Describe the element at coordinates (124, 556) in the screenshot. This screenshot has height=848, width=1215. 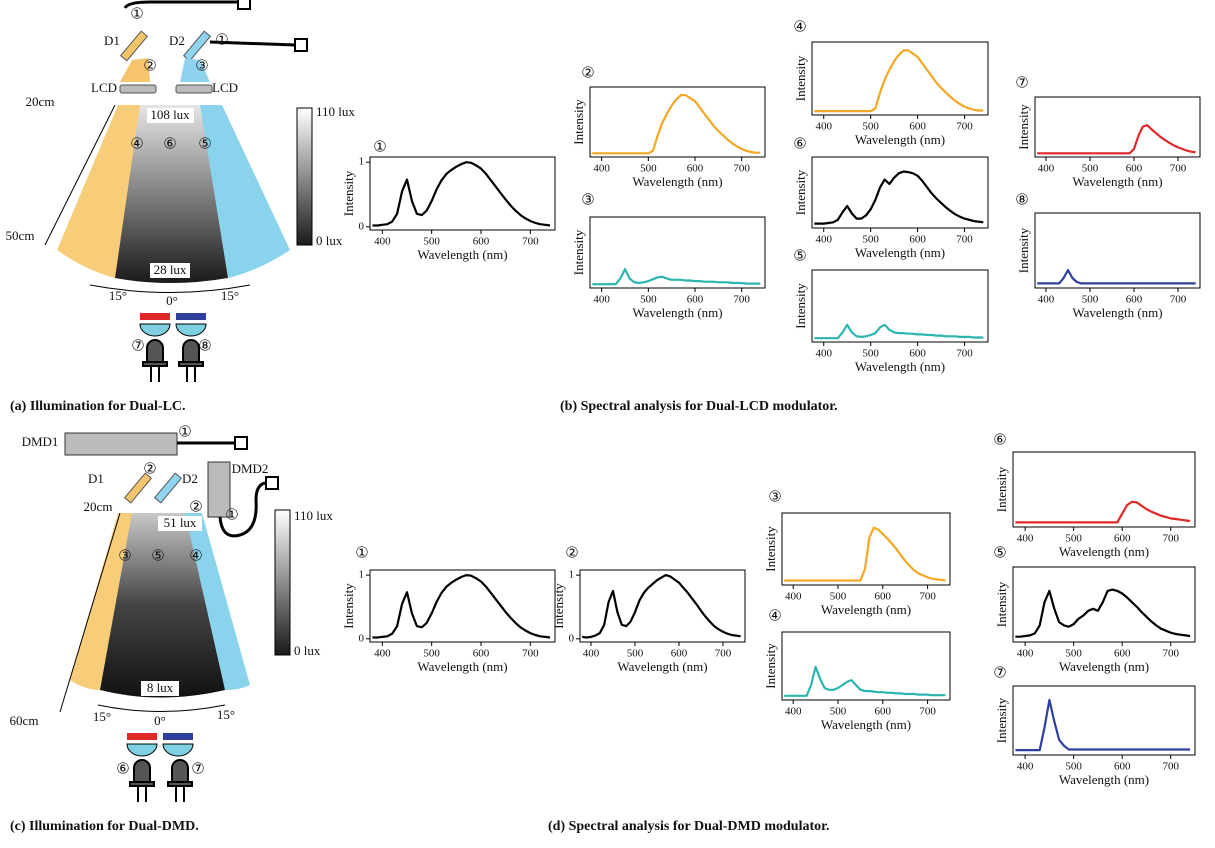
I see `label: ③` at that location.